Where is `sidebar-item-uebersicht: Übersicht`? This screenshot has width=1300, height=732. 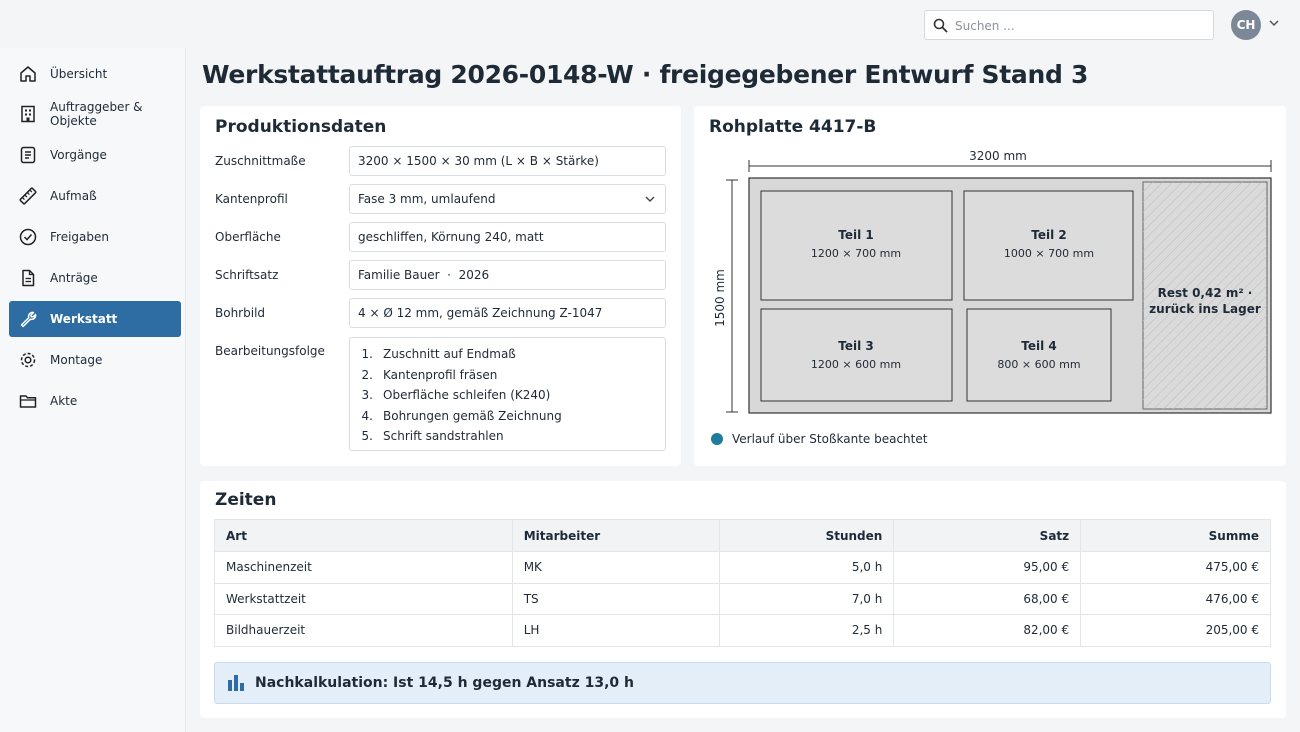
sidebar-item-uebersicht: Übersicht is located at coordinates (95, 74).